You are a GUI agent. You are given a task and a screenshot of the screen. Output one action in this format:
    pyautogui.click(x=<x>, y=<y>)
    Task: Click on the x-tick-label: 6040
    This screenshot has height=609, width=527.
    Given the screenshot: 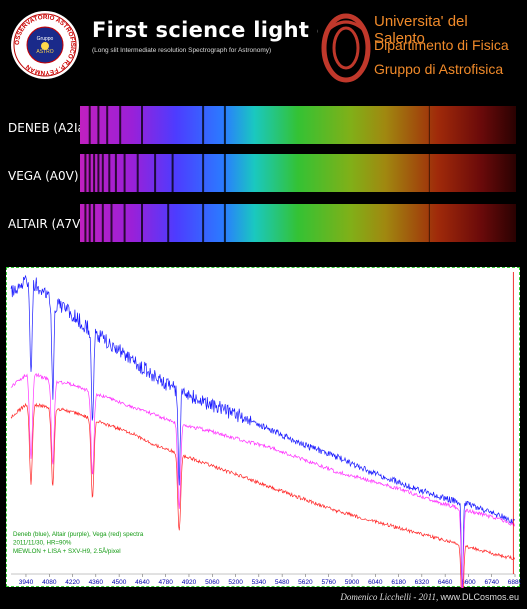 What is the action you would take?
    pyautogui.click(x=375, y=582)
    